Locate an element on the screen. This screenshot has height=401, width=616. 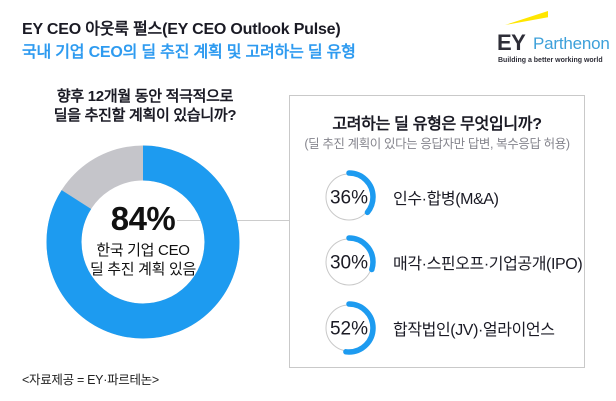
deal-type-label: 매각·스핀오프·기업공개(IPO) is located at coordinates (488, 264).